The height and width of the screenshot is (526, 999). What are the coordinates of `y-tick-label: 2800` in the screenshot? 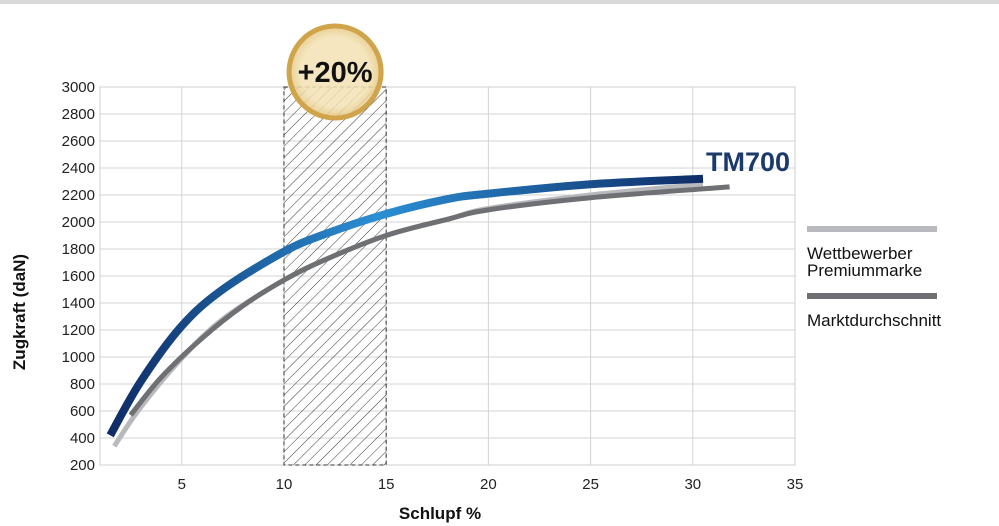 It's located at (78, 114).